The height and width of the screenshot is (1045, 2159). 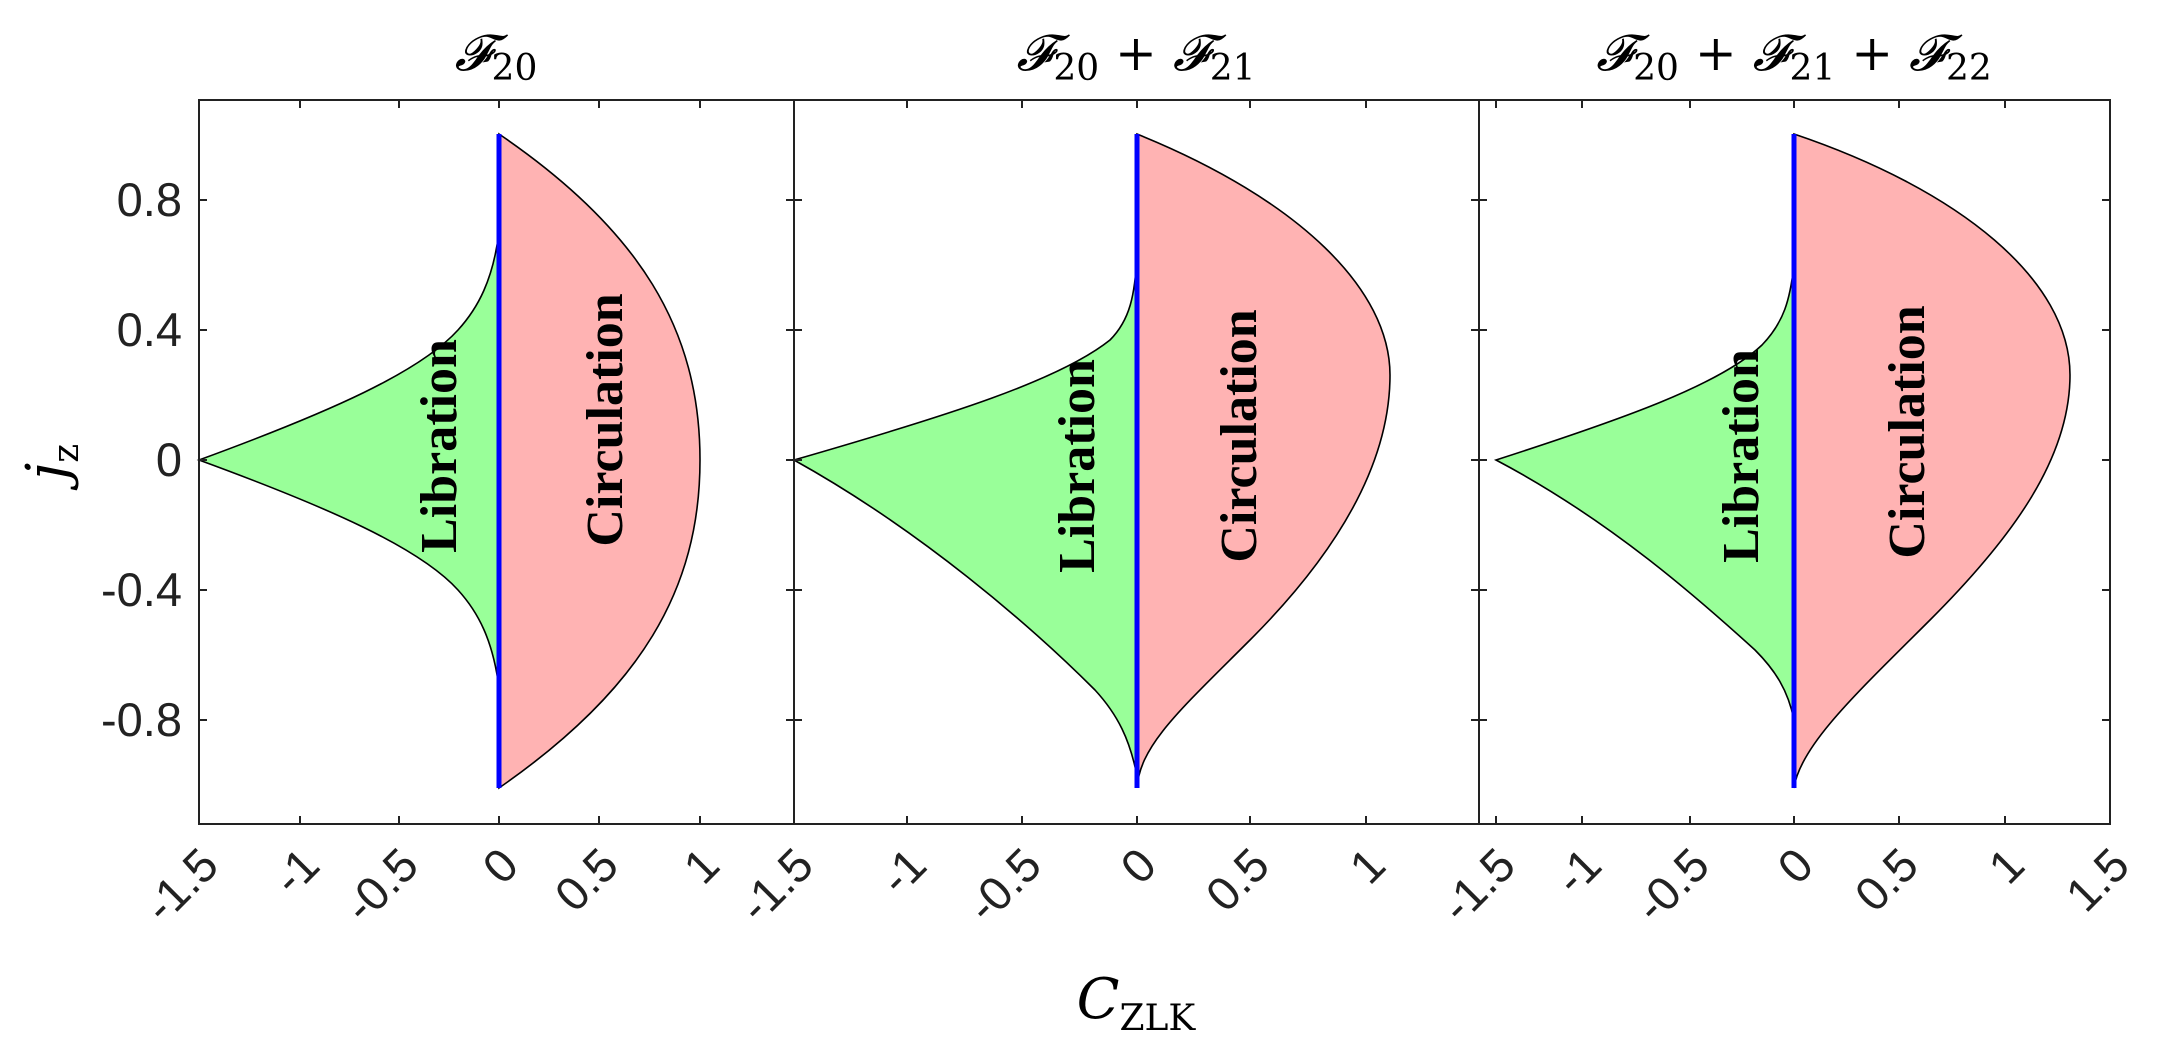 I want to click on panel-title: 𝓕20, so click(x=496, y=56).